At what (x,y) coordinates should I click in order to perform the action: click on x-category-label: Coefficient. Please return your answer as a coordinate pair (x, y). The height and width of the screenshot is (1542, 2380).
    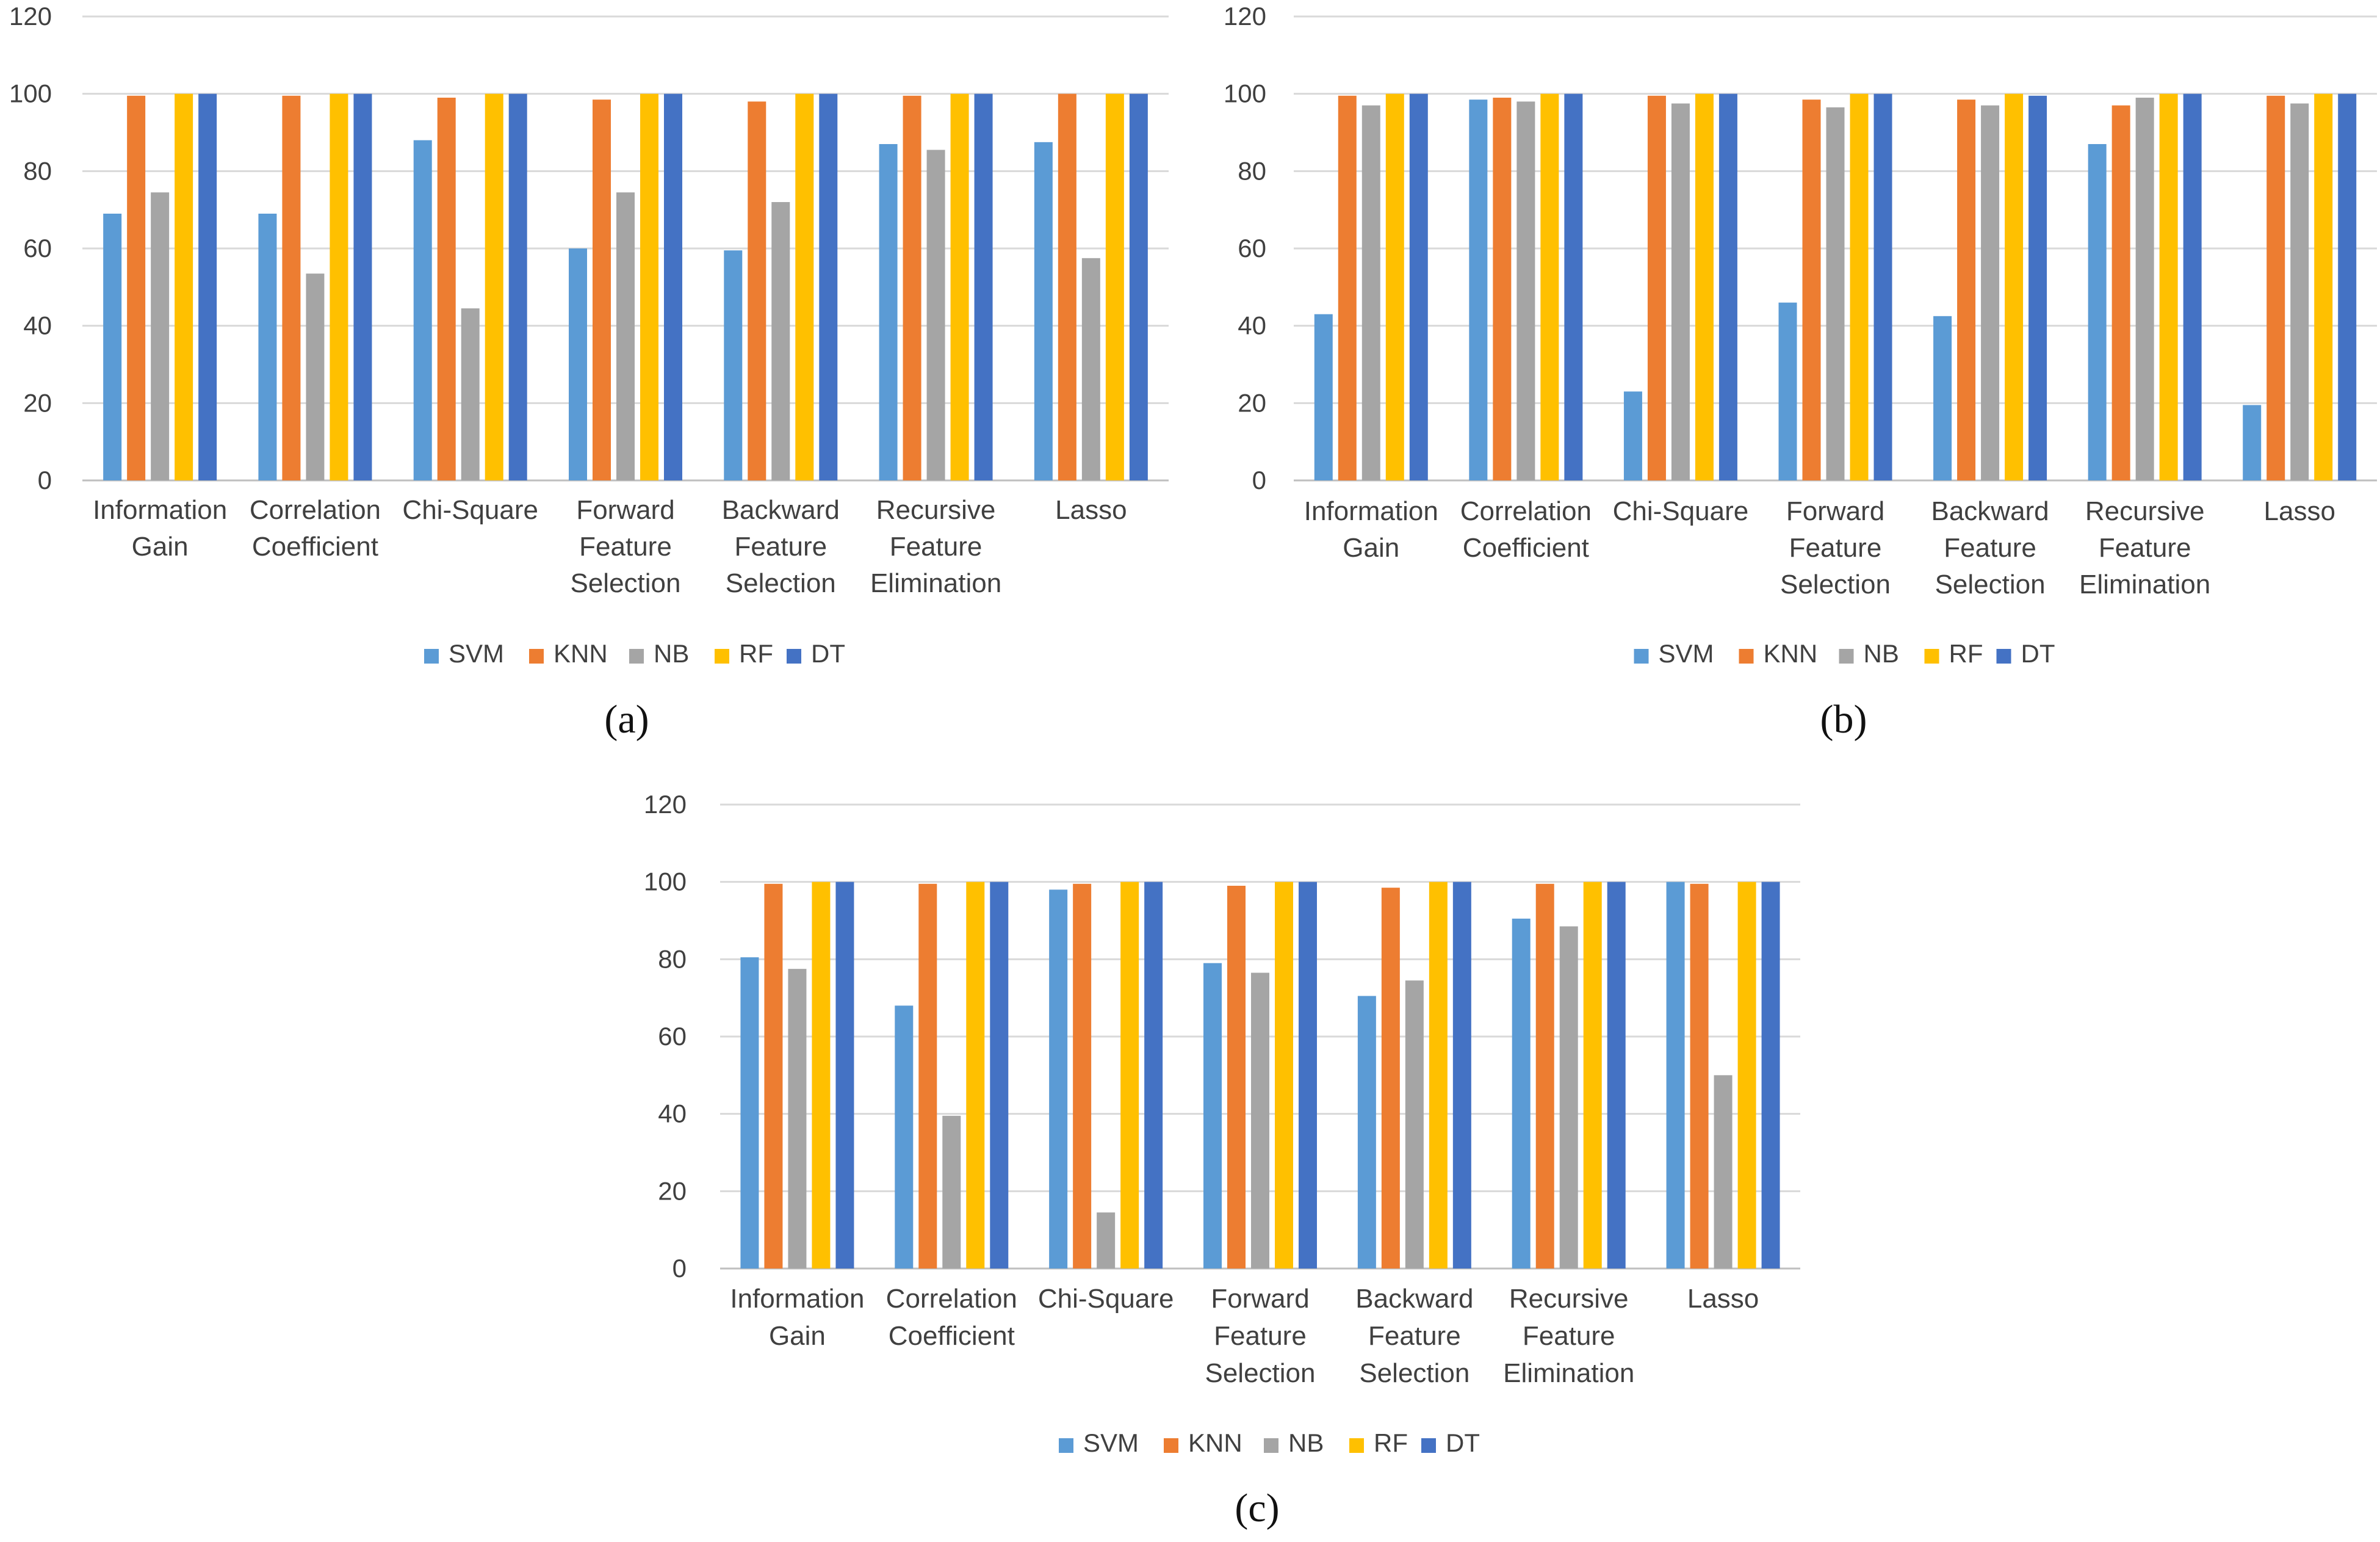
    Looking at the image, I should click on (952, 1336).